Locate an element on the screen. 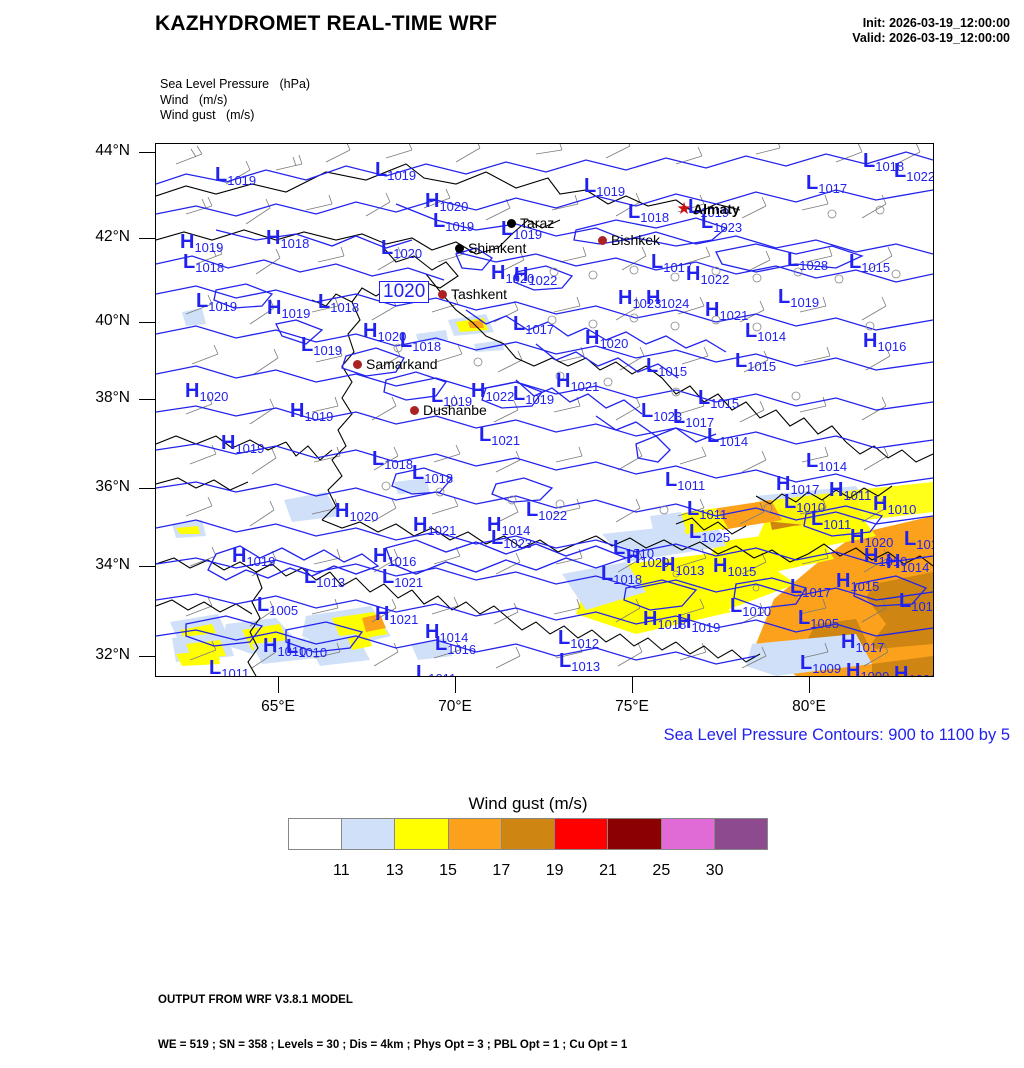  pressure-center-low: L1025 is located at coordinates (709, 532).